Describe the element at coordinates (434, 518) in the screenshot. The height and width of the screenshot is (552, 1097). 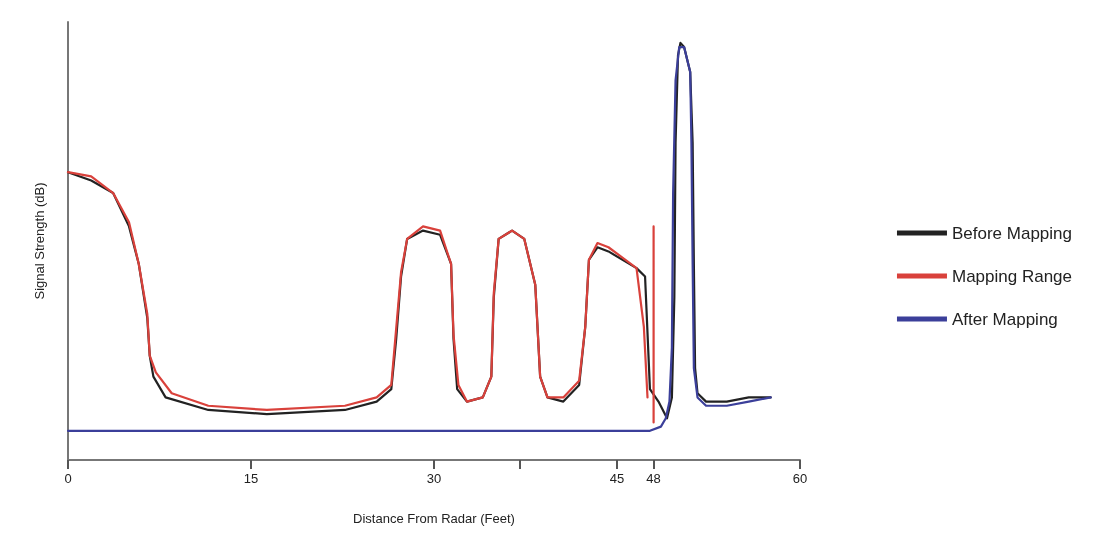
I see `x-axis-title: Distance From Radar (Feet)` at that location.